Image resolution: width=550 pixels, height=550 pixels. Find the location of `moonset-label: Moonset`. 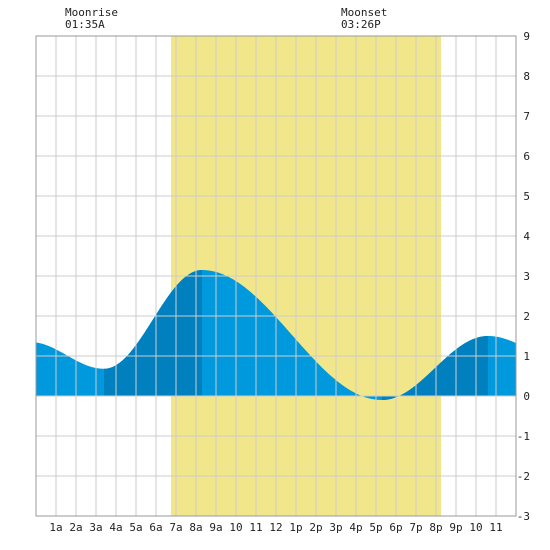

moonset-label: Moonset is located at coordinates (364, 12).